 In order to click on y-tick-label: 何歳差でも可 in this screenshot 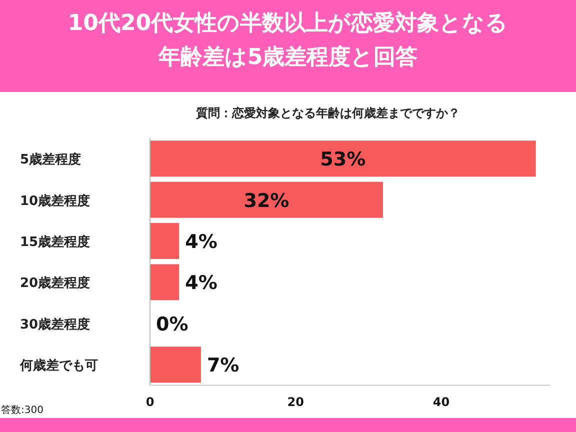, I will do `click(58, 366)`.